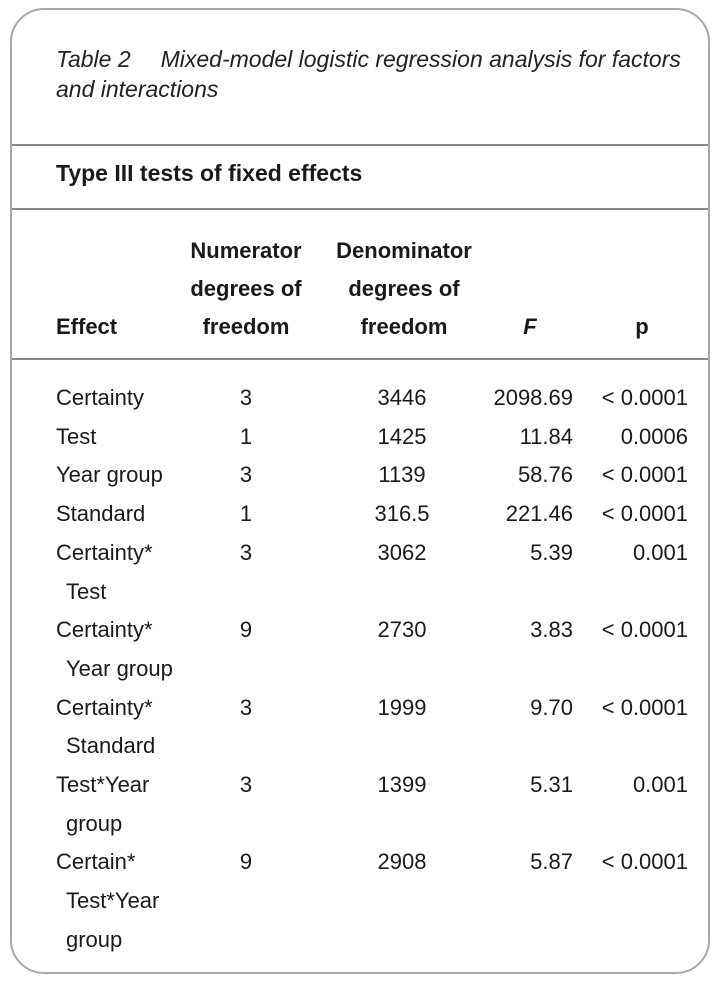 This screenshot has width=723, height=984. I want to click on row-denominator-df: 1399, so click(402, 784).